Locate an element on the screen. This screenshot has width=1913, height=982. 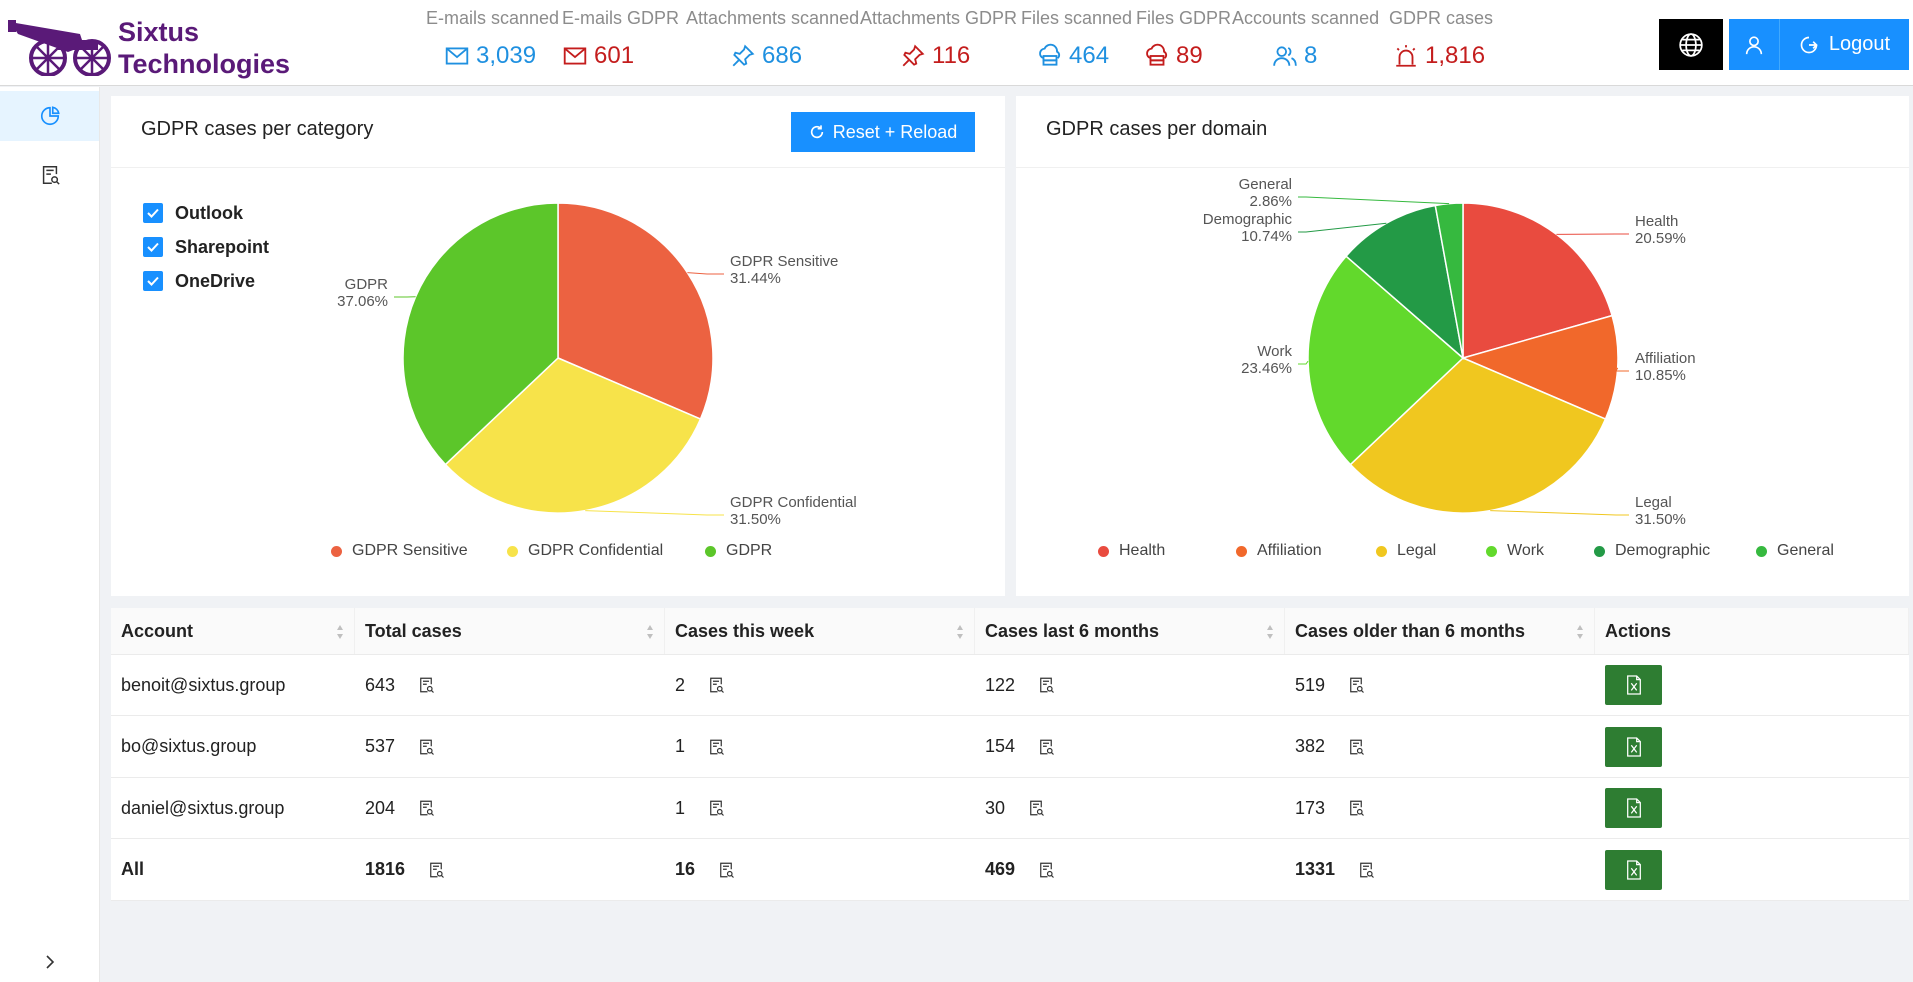
legend-item-affiliation: Affiliation is located at coordinates (1279, 551).